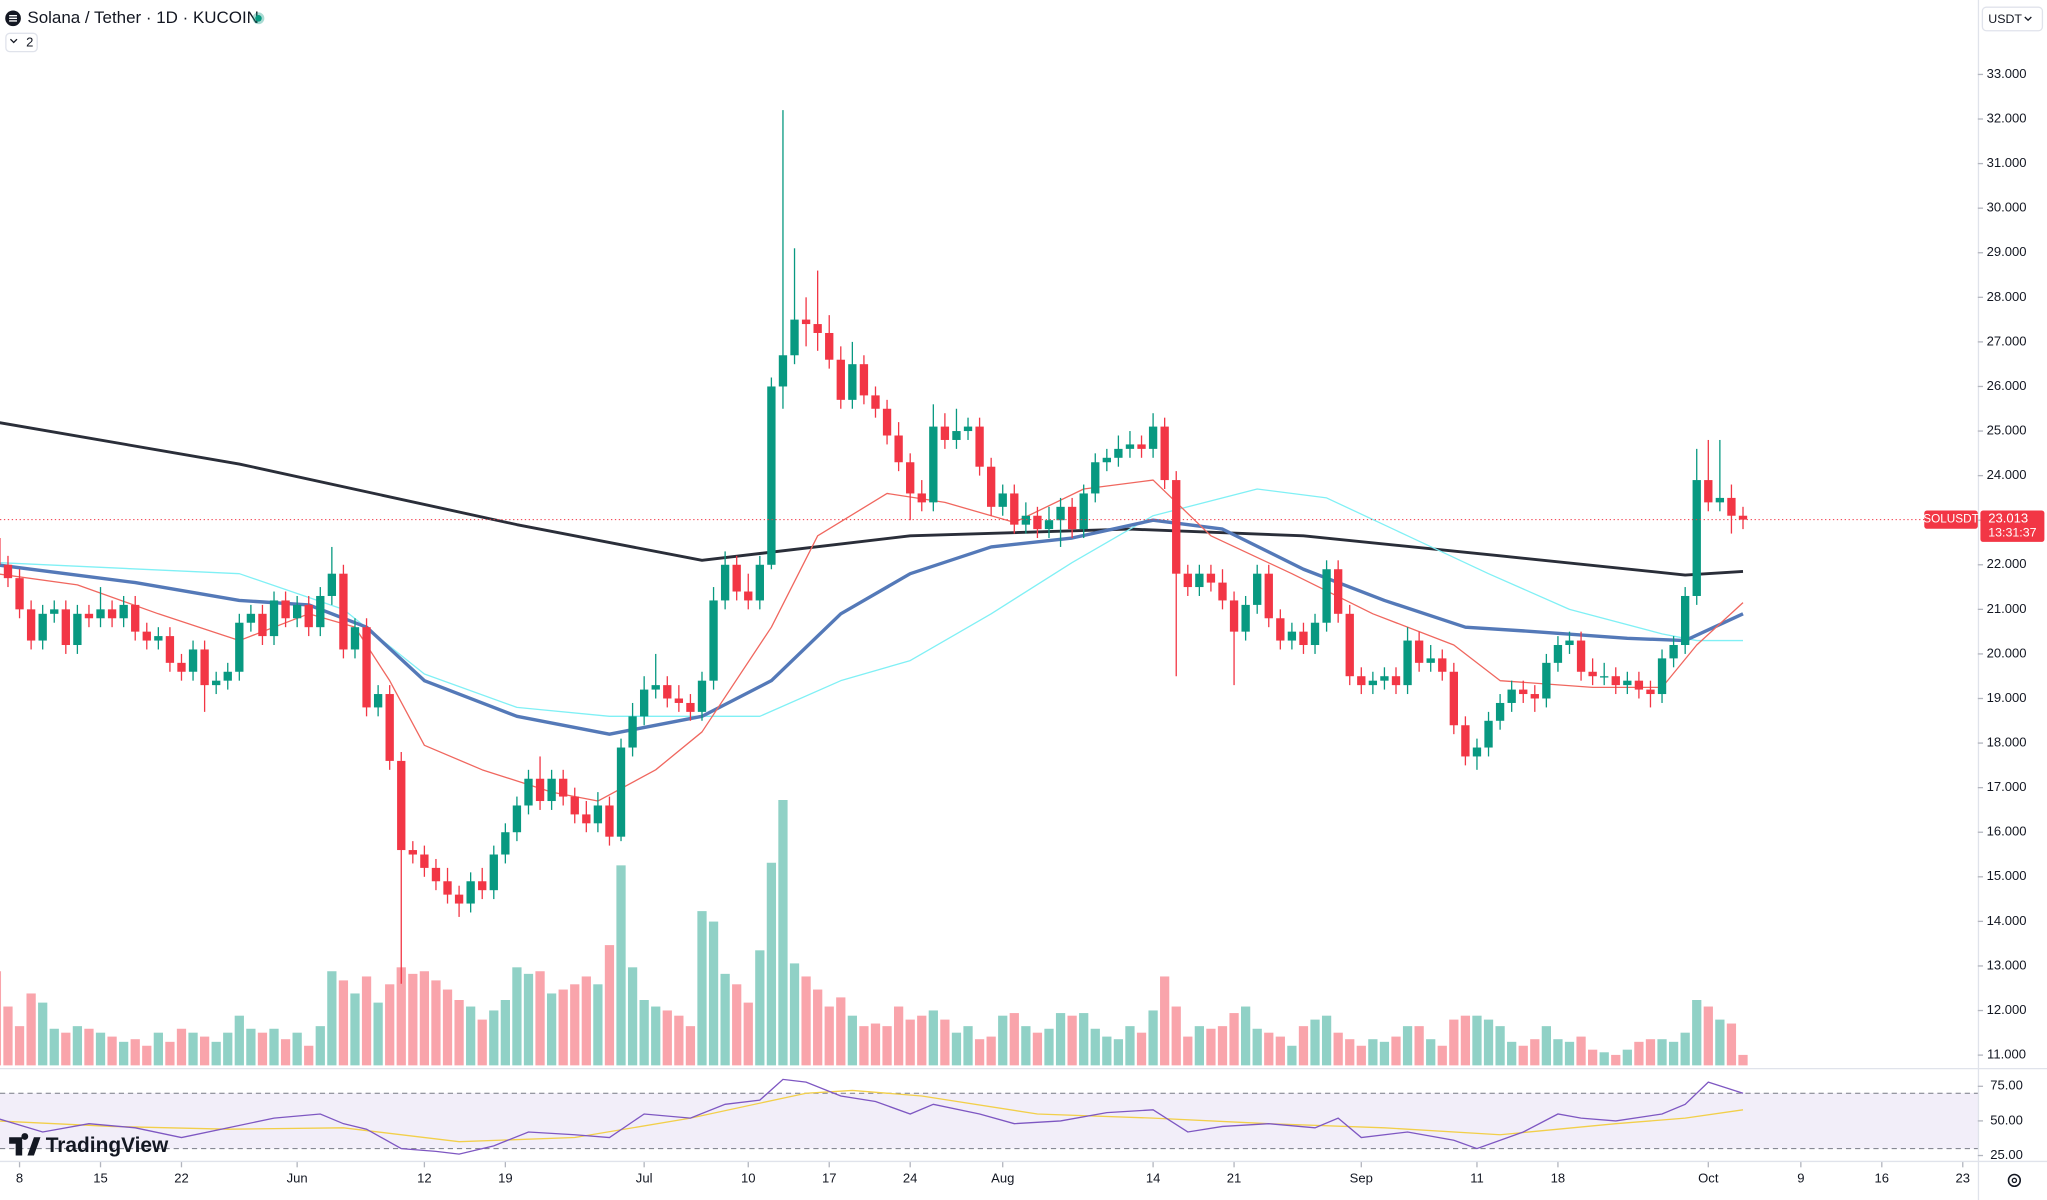  Describe the element at coordinates (258, 18) in the screenshot. I see `market-status` at that location.